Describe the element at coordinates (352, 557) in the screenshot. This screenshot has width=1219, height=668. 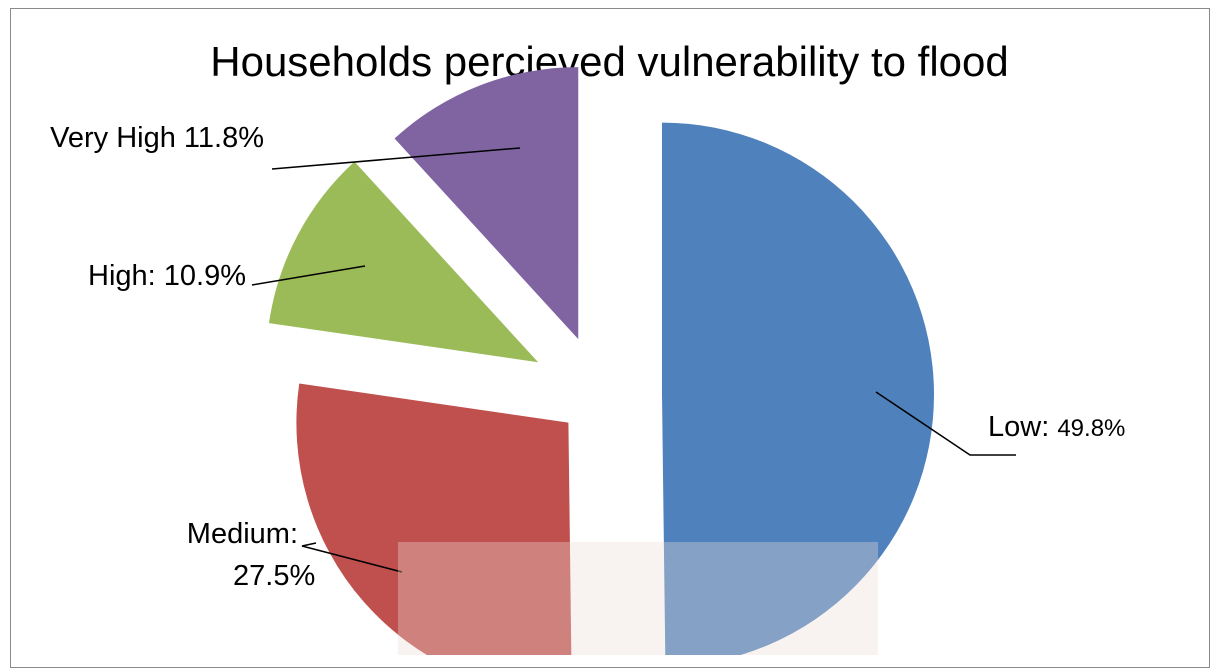
I see `leader-line-medium` at that location.